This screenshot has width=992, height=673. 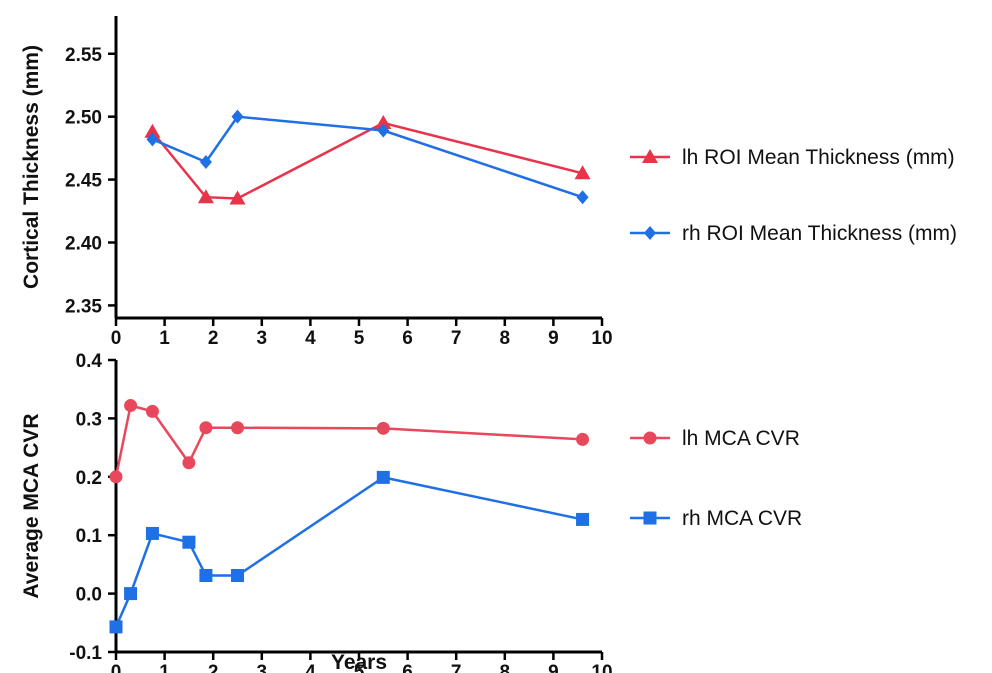 What do you see at coordinates (89, 419) in the screenshot?
I see `y-tick-label: 0.3` at bounding box center [89, 419].